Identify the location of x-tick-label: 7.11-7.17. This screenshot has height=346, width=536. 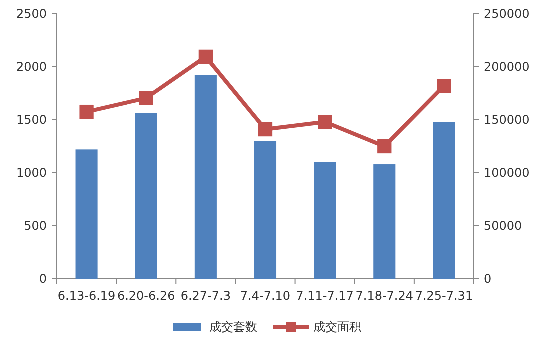
(325, 296).